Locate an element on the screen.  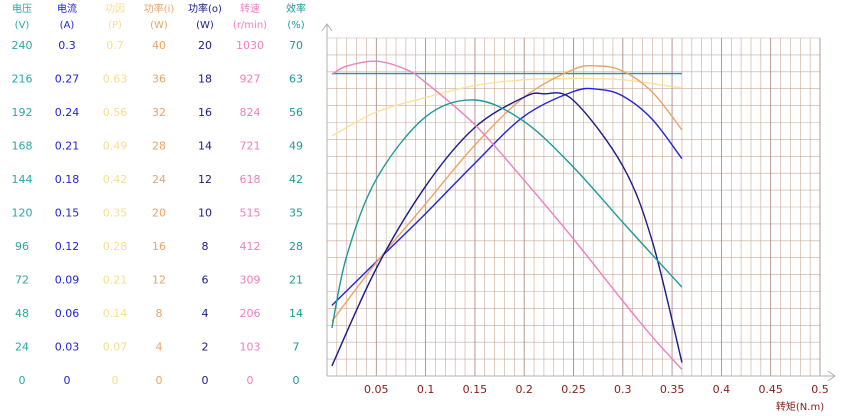
axis-tick-label: 0.27 is located at coordinates (67, 79).